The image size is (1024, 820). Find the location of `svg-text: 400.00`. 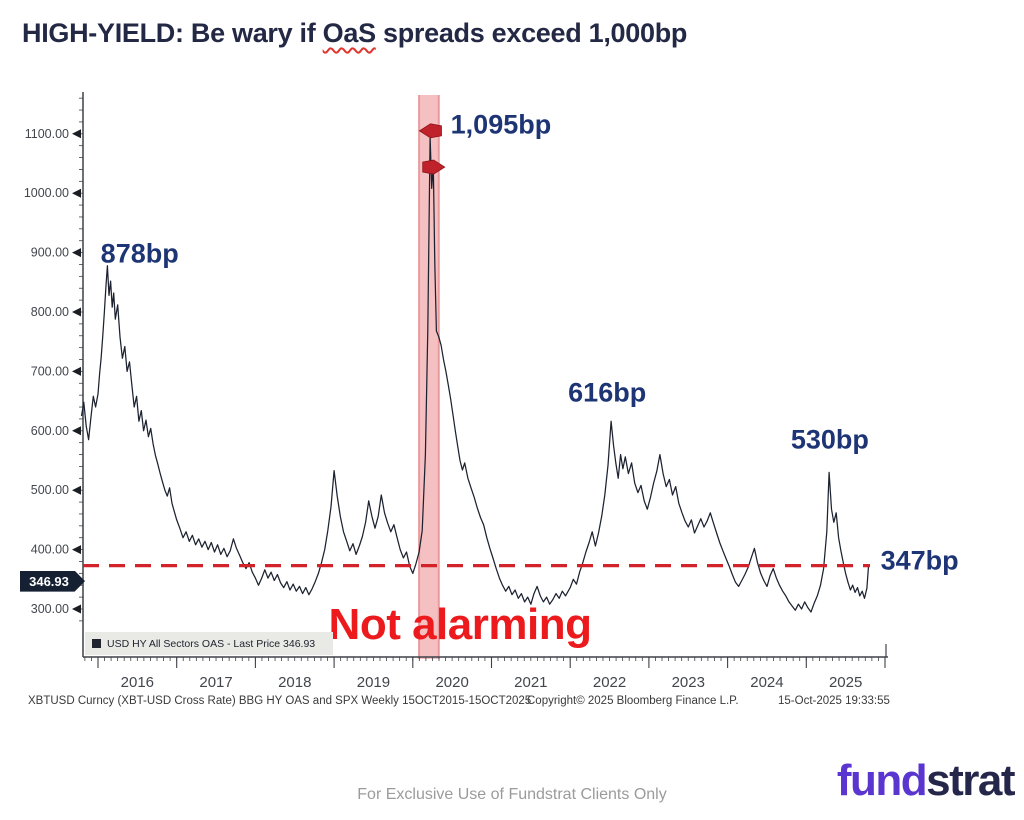

svg-text: 400.00 is located at coordinates (50, 550).